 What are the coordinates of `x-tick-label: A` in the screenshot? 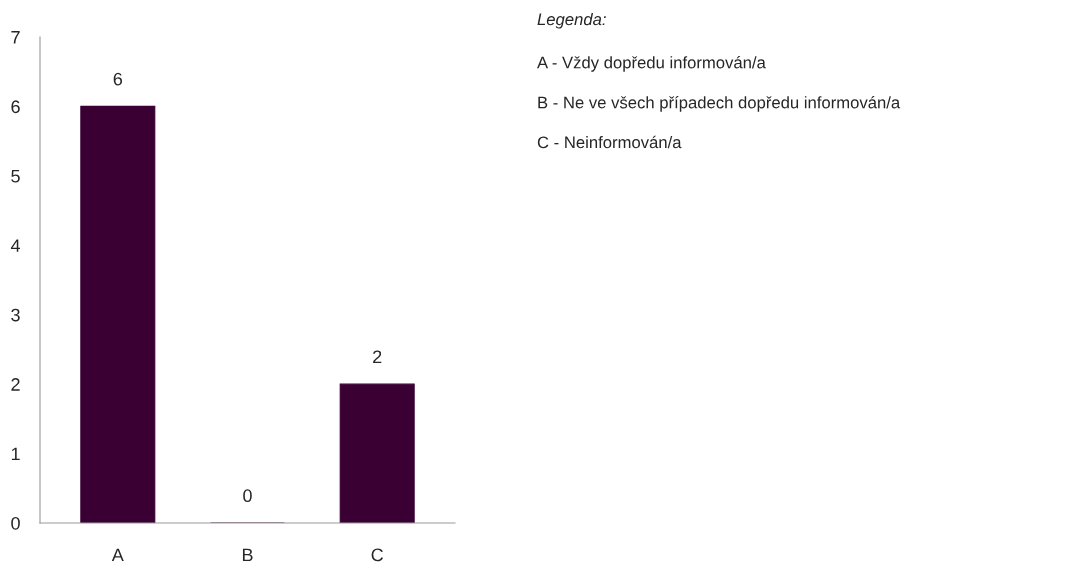 It's located at (117, 555).